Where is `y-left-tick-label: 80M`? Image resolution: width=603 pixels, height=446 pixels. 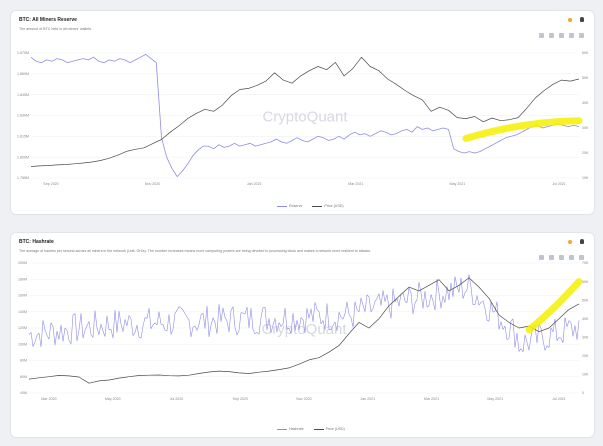 y-left-tick-label: 80M is located at coordinates (23, 361).